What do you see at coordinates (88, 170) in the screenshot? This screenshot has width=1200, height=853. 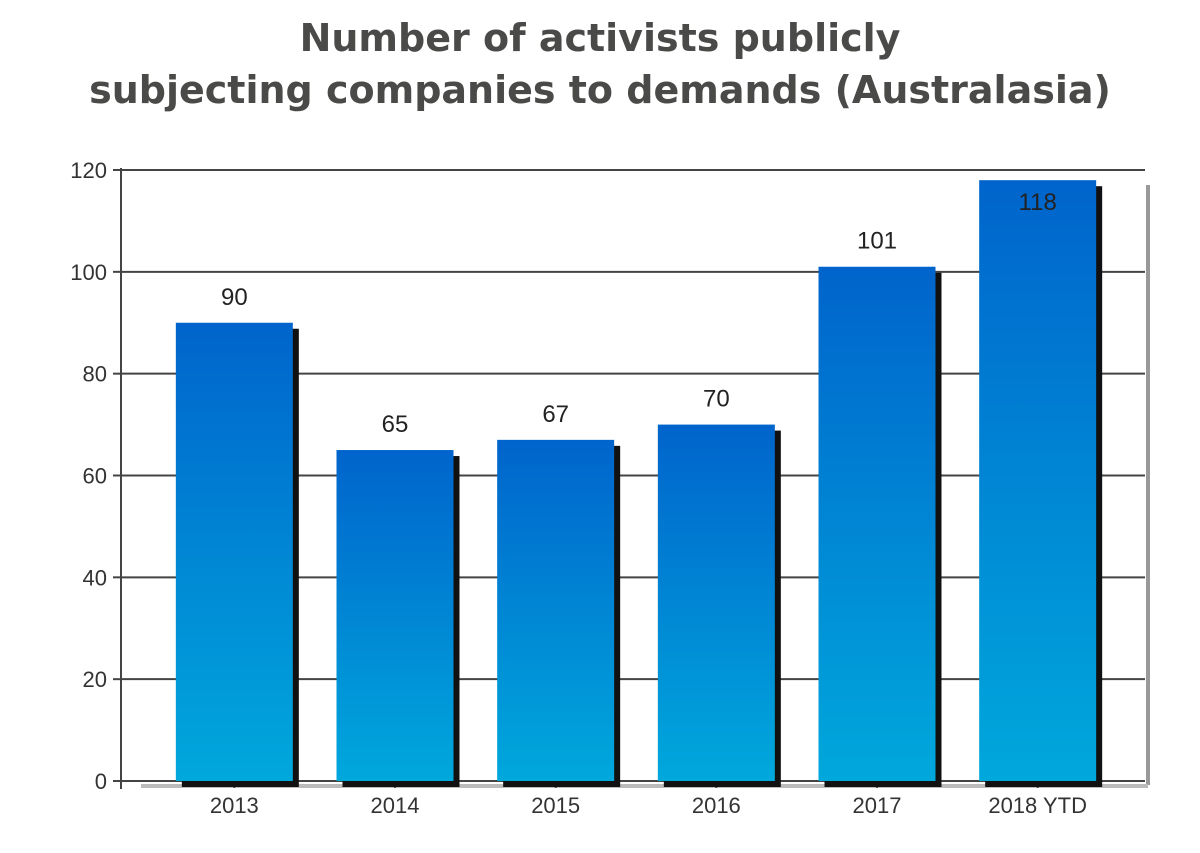 I see `y-tick-label: 120` at bounding box center [88, 170].